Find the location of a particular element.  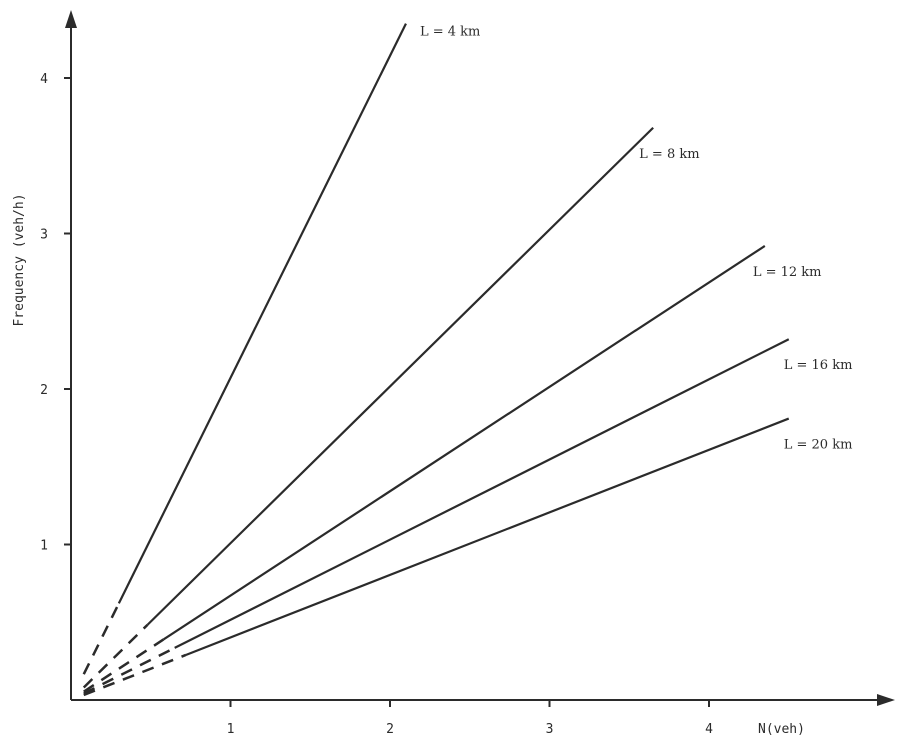

y-tick-label: 1 is located at coordinates (44, 546).